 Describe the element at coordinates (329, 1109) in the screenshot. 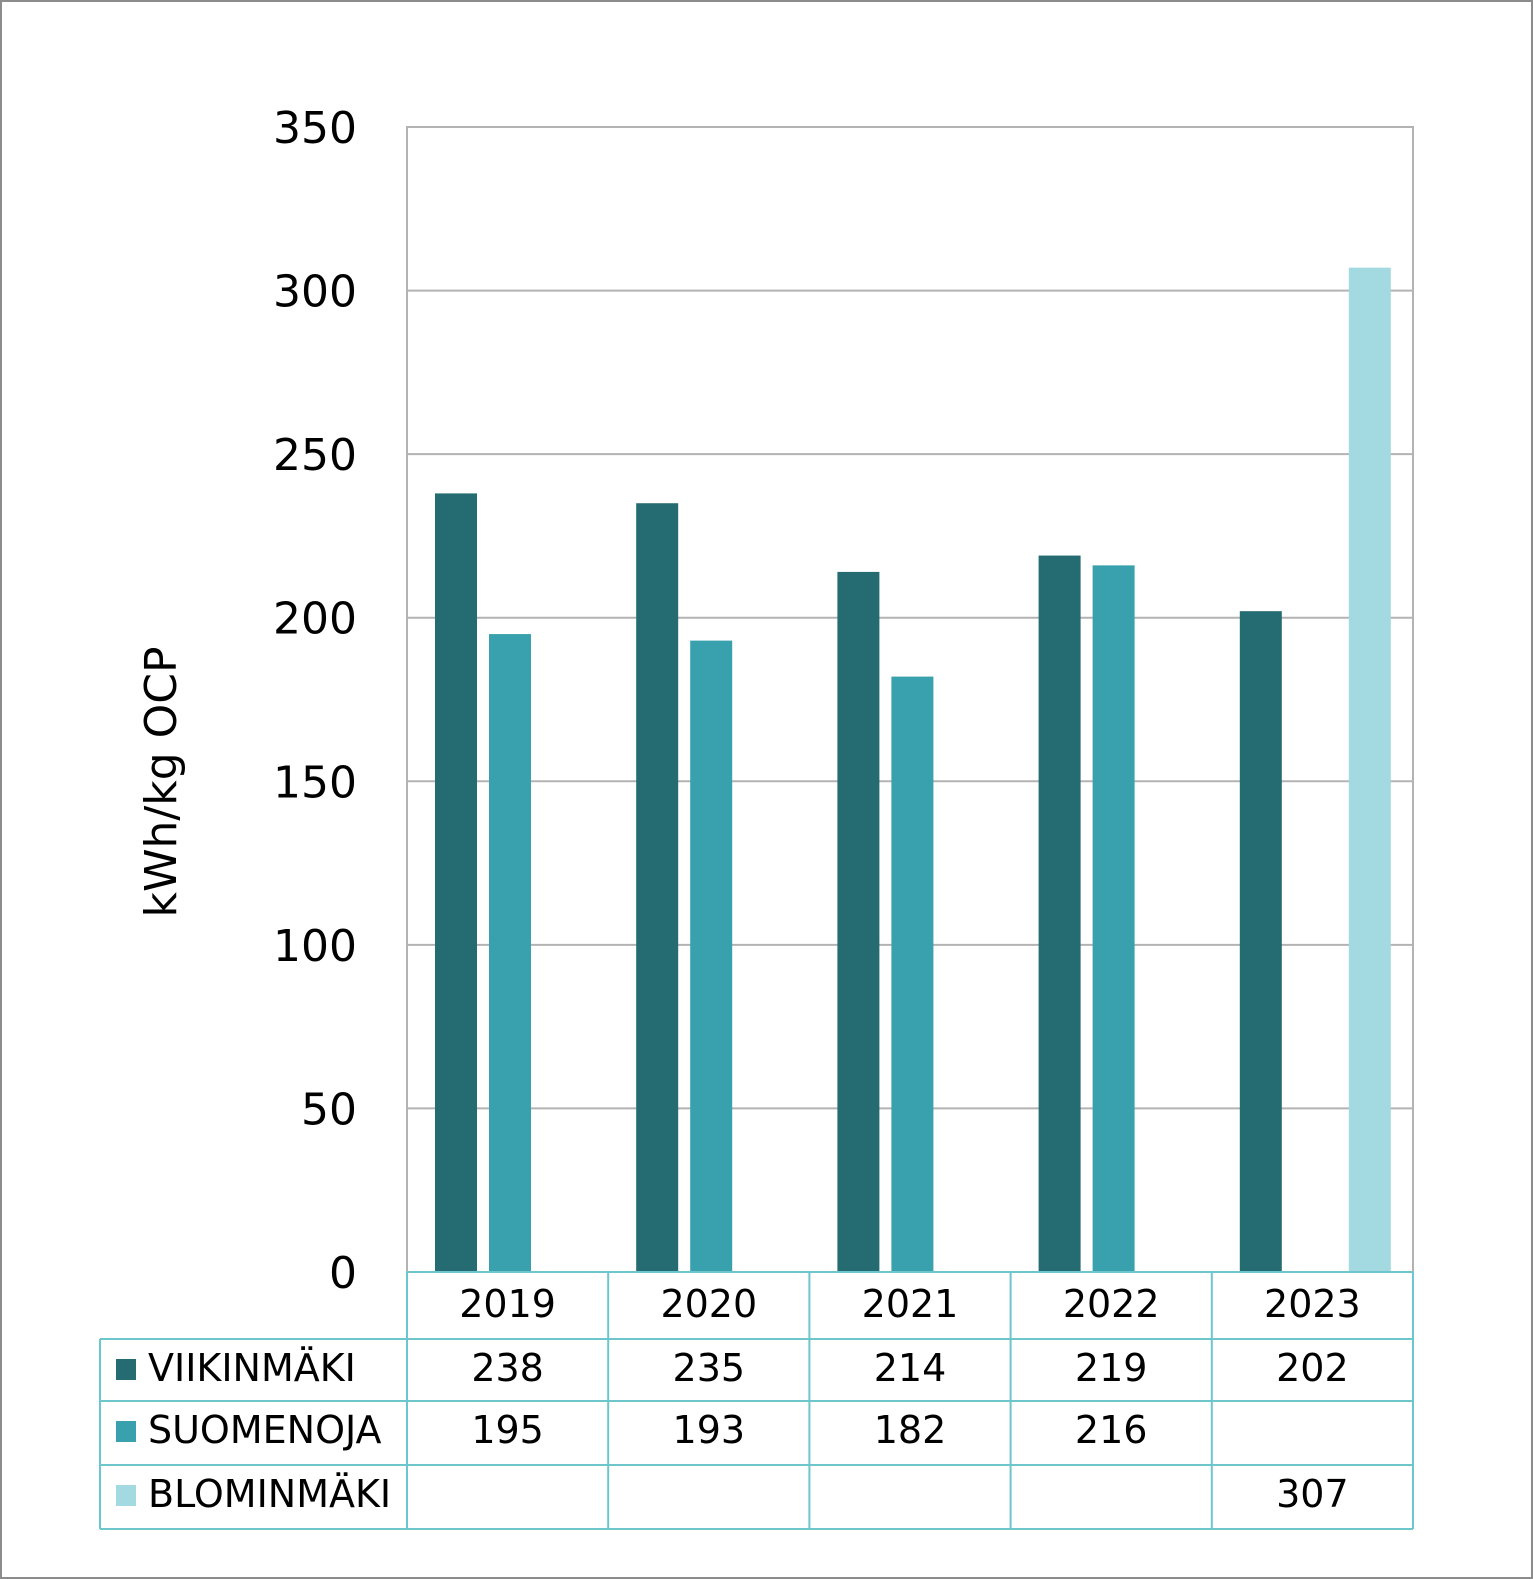

I see `y-tick-label: 50` at that location.